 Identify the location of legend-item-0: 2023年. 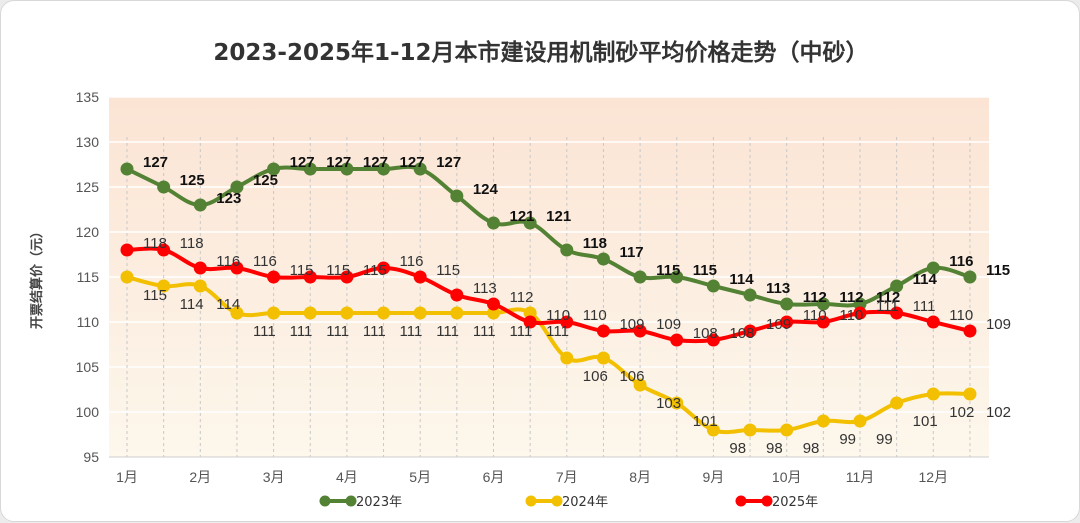
(360, 502).